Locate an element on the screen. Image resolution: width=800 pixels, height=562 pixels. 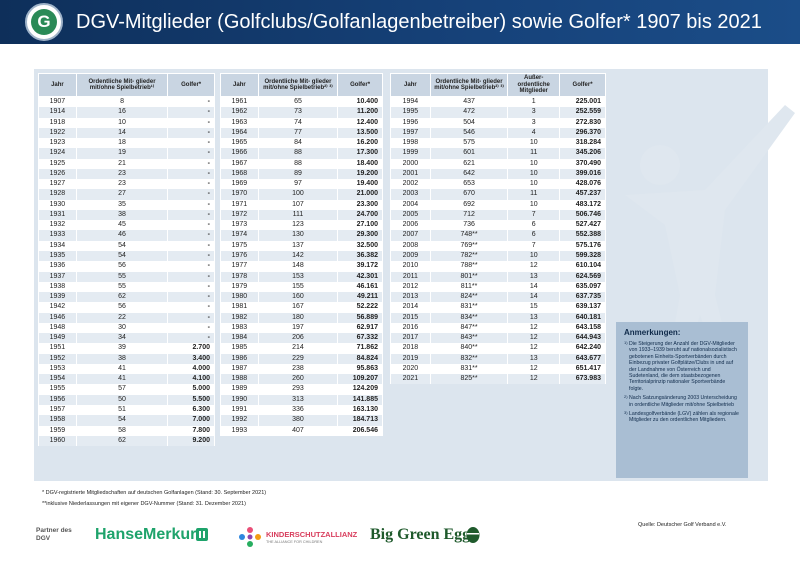
cell-members: 30 is located at coordinates (122, 328).